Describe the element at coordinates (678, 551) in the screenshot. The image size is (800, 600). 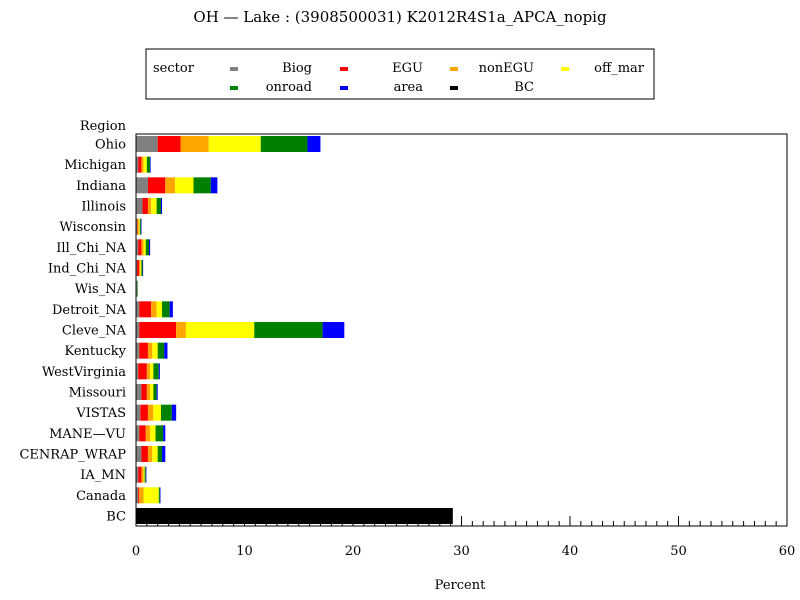
I see `x-tick-label: 50` at that location.